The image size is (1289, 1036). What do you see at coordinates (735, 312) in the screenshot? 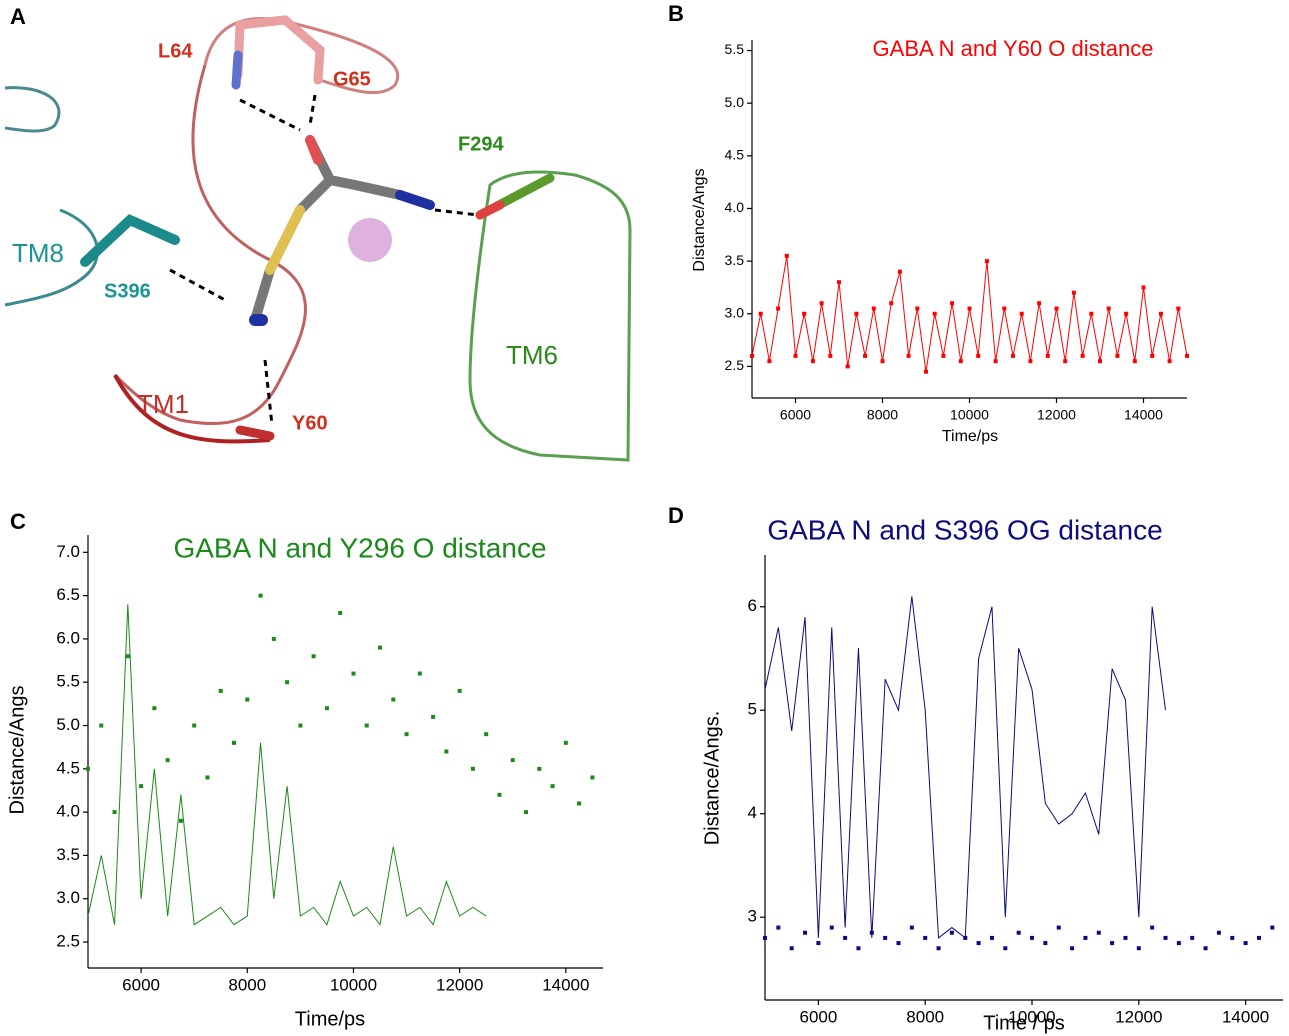
I see `y-tick-label: 3.0` at bounding box center [735, 312].